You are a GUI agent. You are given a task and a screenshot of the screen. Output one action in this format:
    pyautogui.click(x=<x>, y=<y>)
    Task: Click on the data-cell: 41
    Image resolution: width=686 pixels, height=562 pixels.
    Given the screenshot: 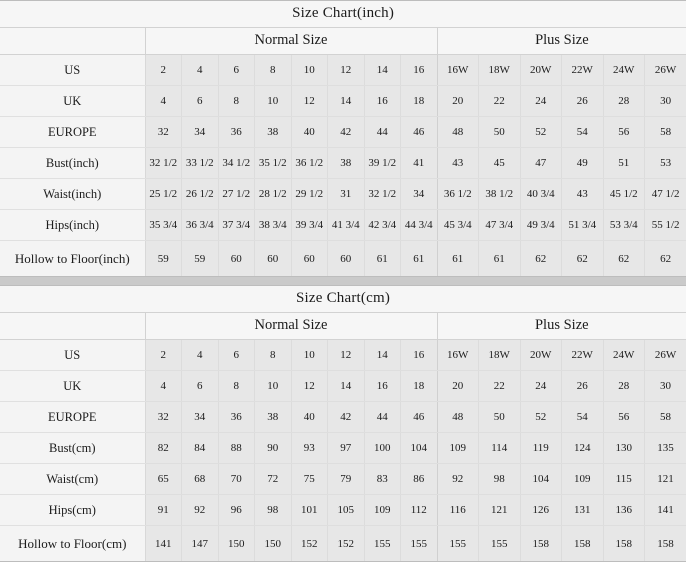 What is the action you would take?
    pyautogui.click(x=419, y=163)
    